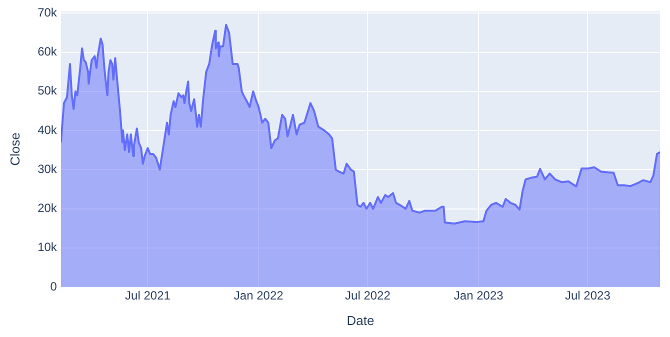  What do you see at coordinates (479, 295) in the screenshot?
I see `x-tick-label: Jan 2023` at bounding box center [479, 295].